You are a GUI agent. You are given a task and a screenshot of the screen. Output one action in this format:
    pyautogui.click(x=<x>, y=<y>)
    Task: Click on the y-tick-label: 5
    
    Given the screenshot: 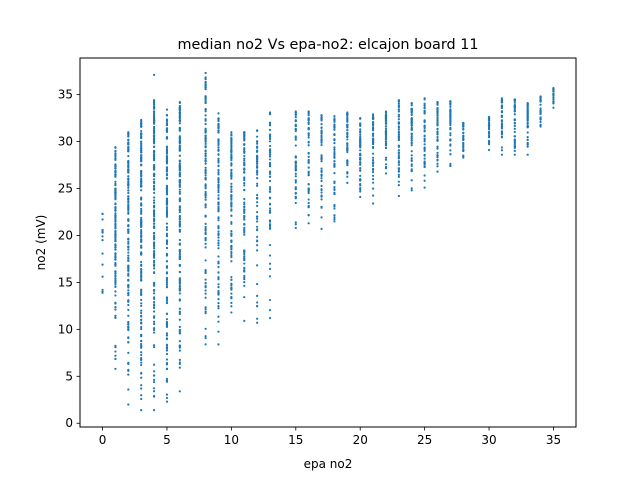 What is the action you would take?
    pyautogui.click(x=69, y=376)
    